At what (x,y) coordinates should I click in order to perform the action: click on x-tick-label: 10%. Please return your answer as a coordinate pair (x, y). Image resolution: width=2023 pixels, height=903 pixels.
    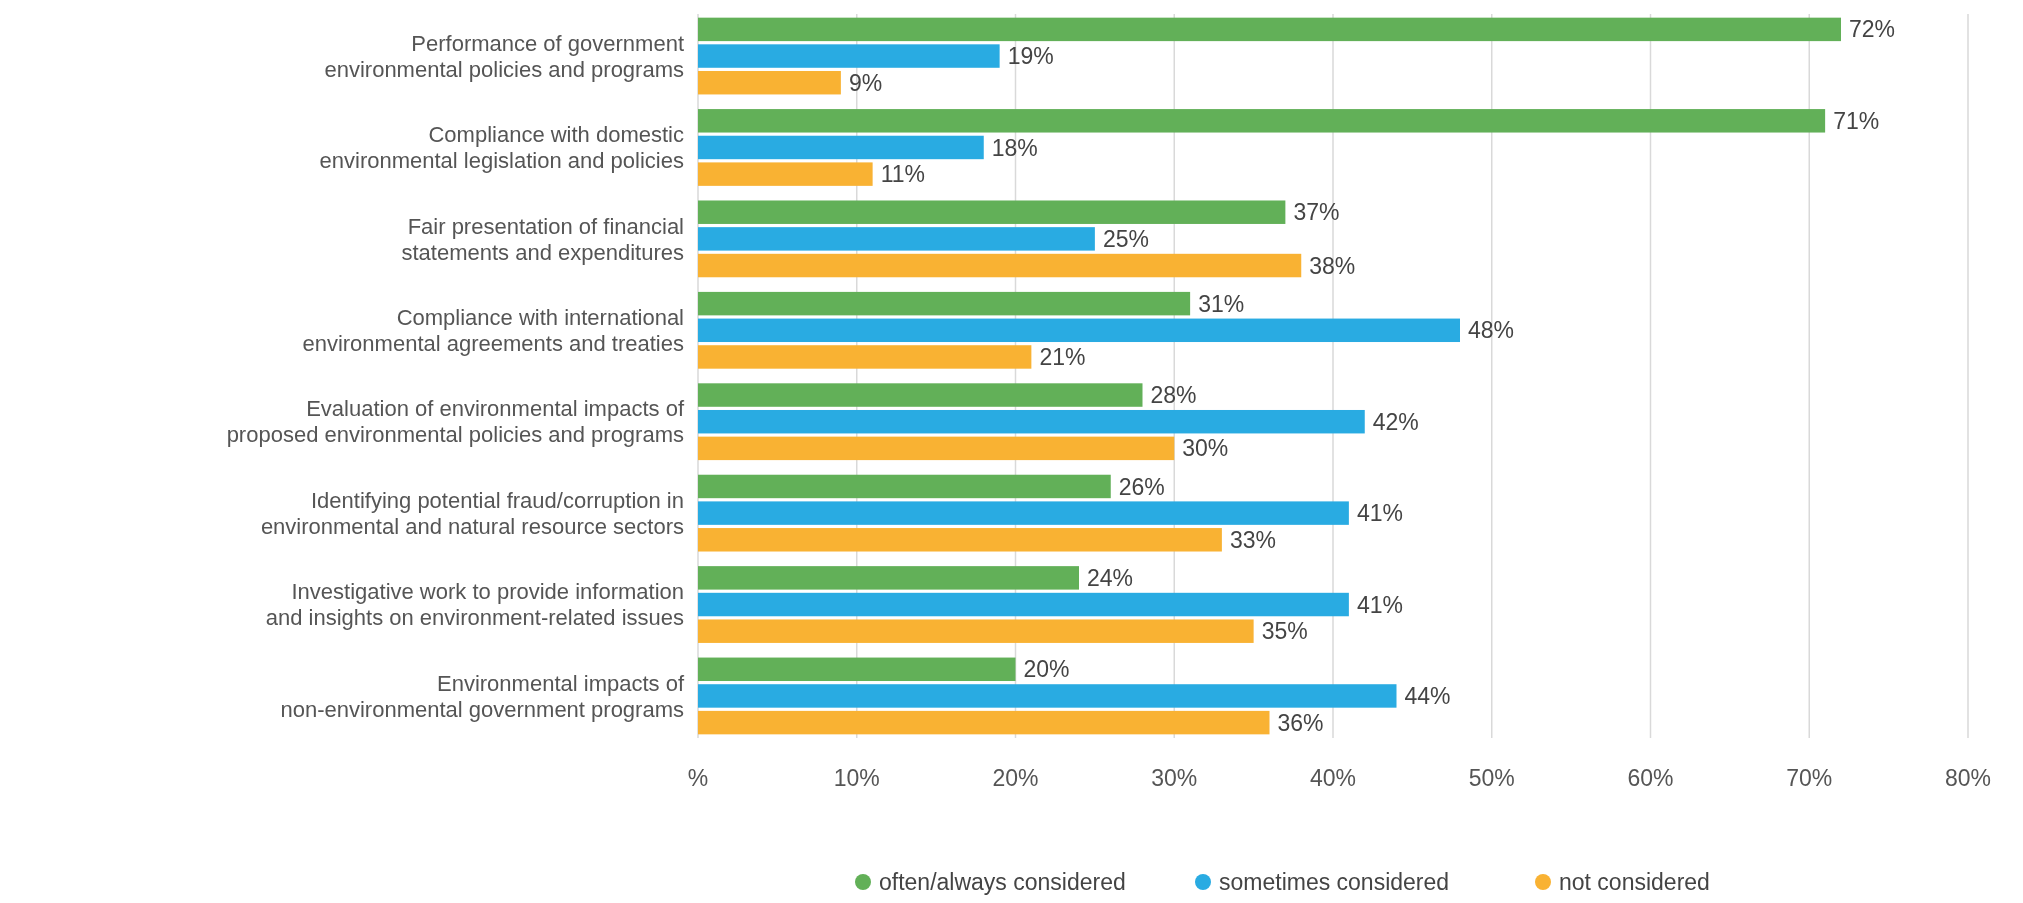
    Looking at the image, I should click on (856, 778).